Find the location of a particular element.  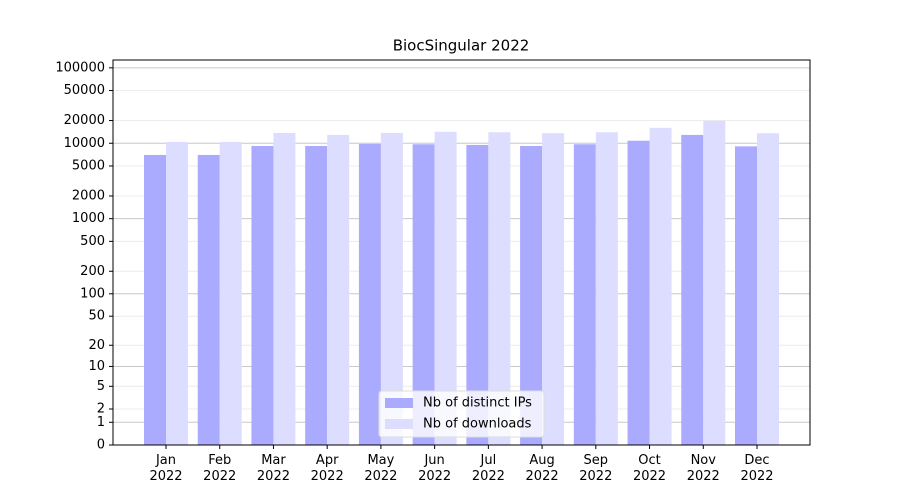

y-tick-label: 100 is located at coordinates (92, 293).